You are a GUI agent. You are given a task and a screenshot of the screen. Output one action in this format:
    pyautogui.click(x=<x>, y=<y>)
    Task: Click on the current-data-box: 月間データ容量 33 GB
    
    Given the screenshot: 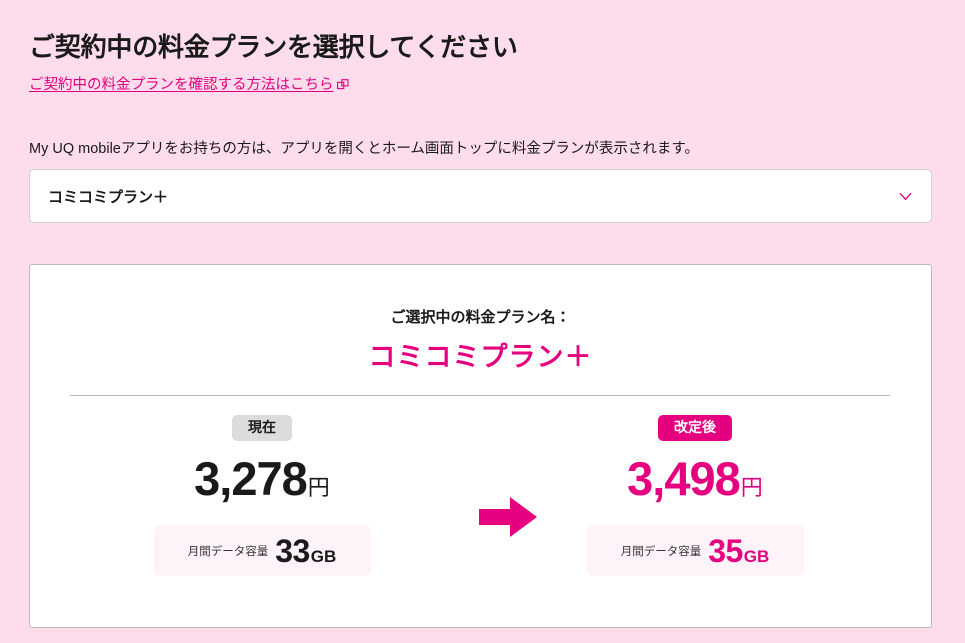 What is the action you would take?
    pyautogui.click(x=262, y=551)
    